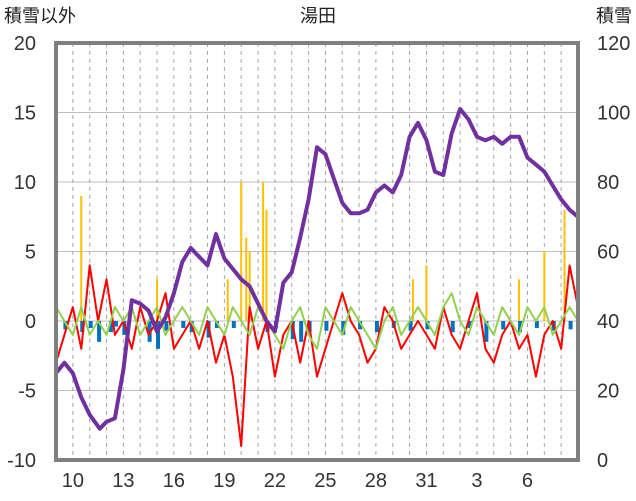 The width and height of the screenshot is (636, 501). What do you see at coordinates (527, 481) in the screenshot?
I see `x-tick-label: 6` at bounding box center [527, 481].